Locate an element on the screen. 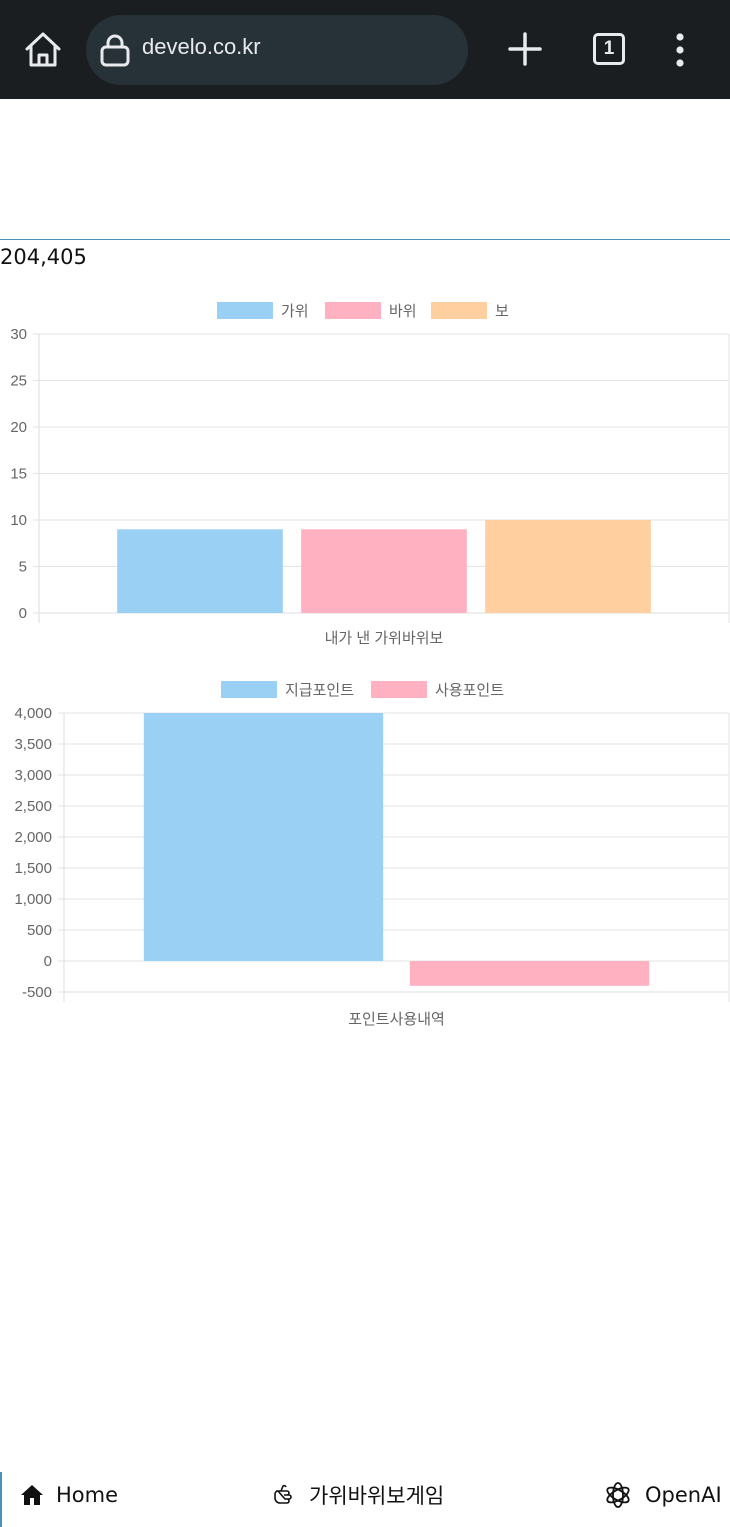  y-tick-label: 500 is located at coordinates (39, 930).